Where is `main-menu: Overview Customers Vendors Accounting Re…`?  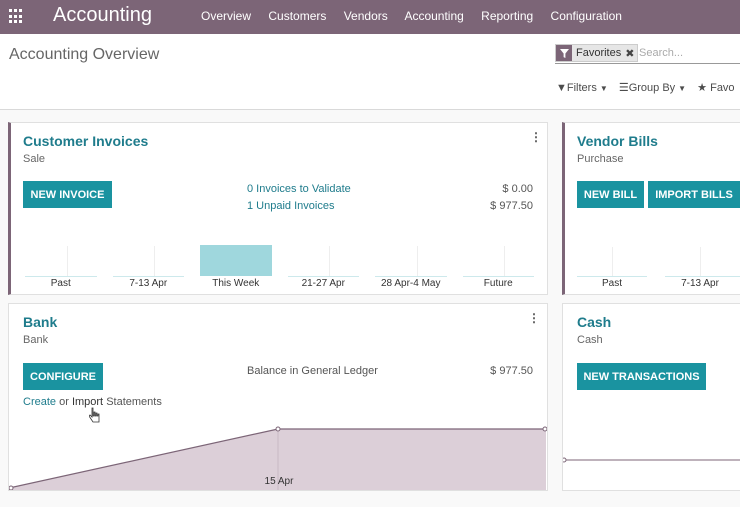
main-menu: Overview Customers Vendors Accounting Re… is located at coordinates (418, 16).